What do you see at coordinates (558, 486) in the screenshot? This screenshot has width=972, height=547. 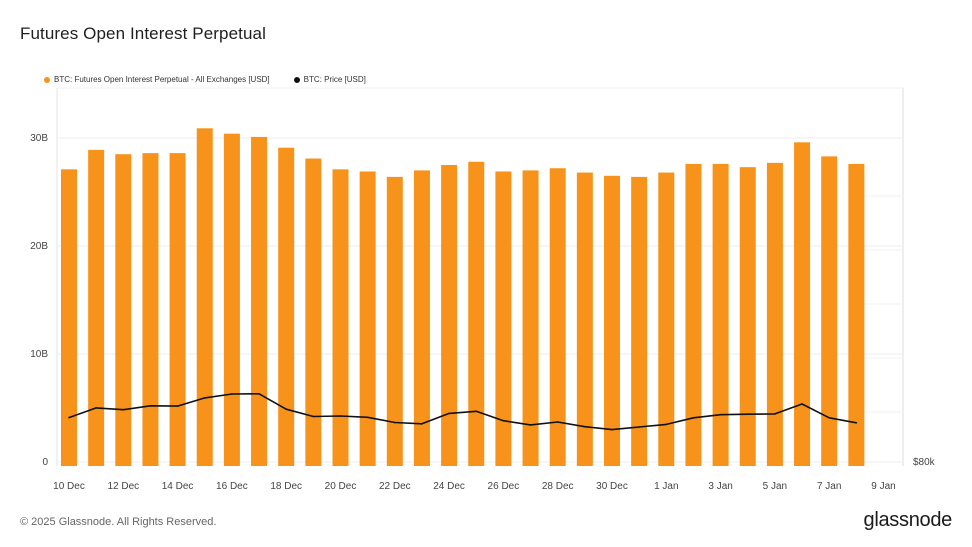 I see `x-tick-label-28-dec: 28 Dec` at bounding box center [558, 486].